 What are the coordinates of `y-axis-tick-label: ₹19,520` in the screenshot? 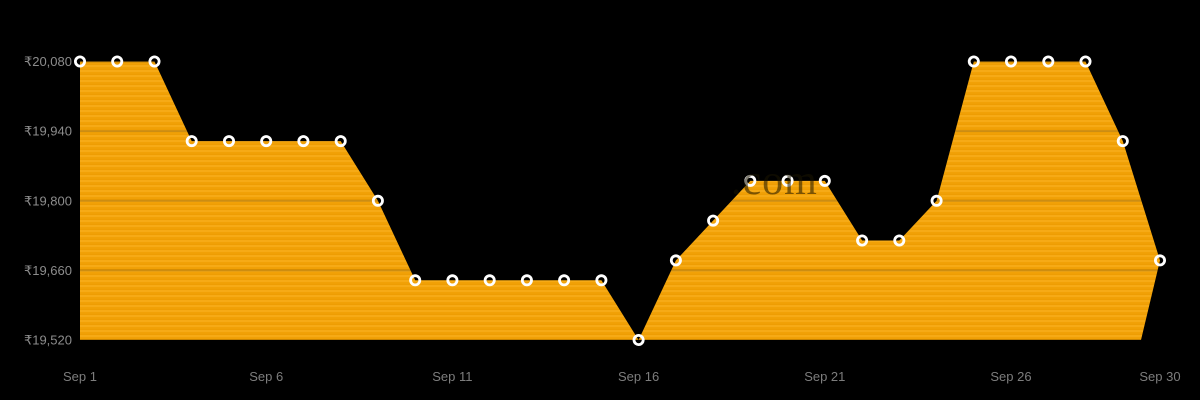 It's located at (48, 340).